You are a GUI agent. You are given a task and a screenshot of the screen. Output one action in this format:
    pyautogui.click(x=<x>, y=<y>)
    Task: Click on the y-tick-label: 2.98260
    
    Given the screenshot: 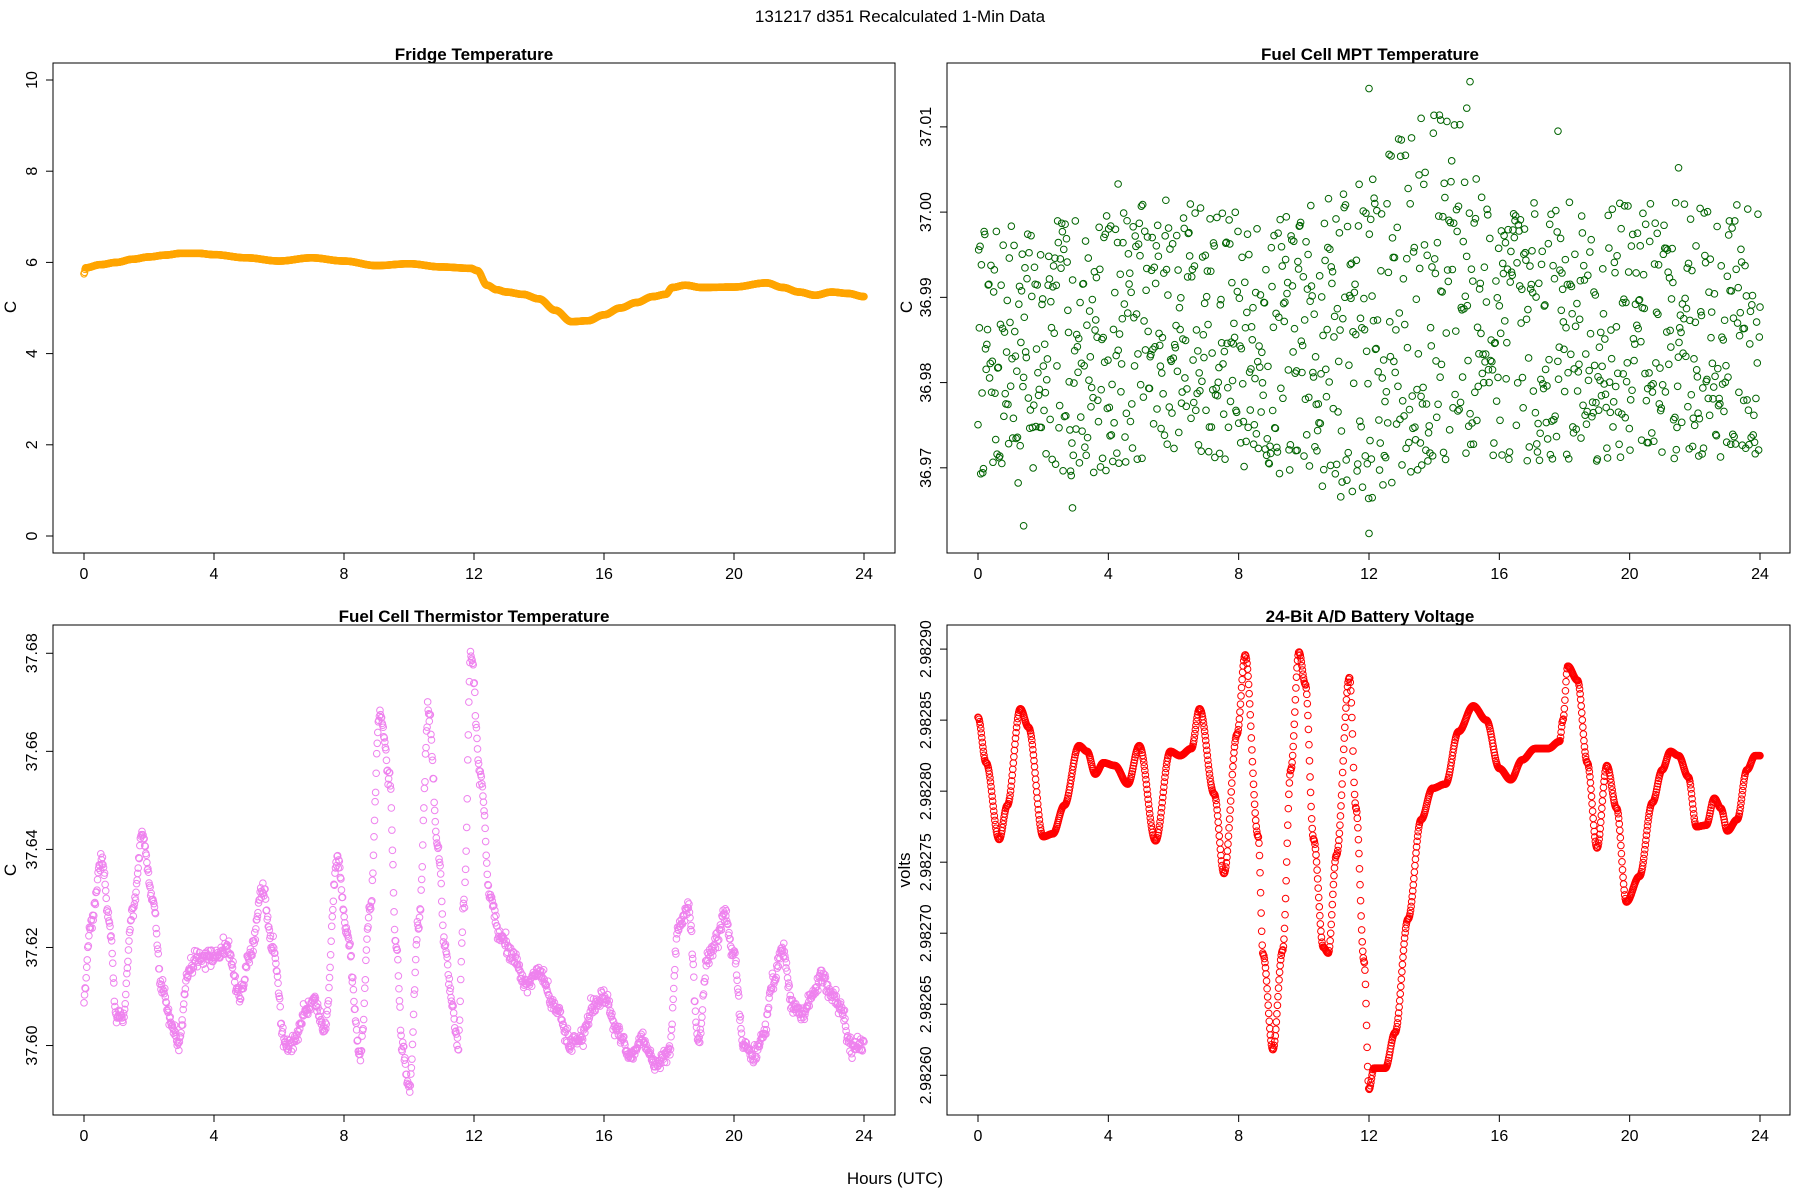 What is the action you would take?
    pyautogui.click(x=926, y=1075)
    